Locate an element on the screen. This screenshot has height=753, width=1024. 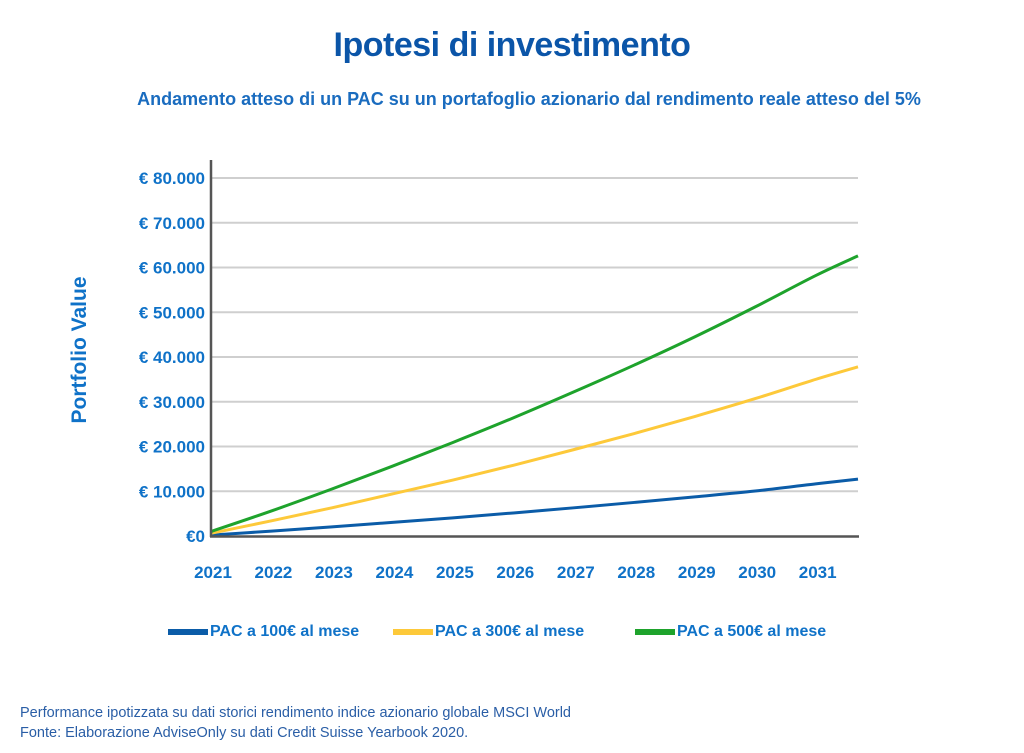
x-tick-label: 2026 is located at coordinates (515, 572).